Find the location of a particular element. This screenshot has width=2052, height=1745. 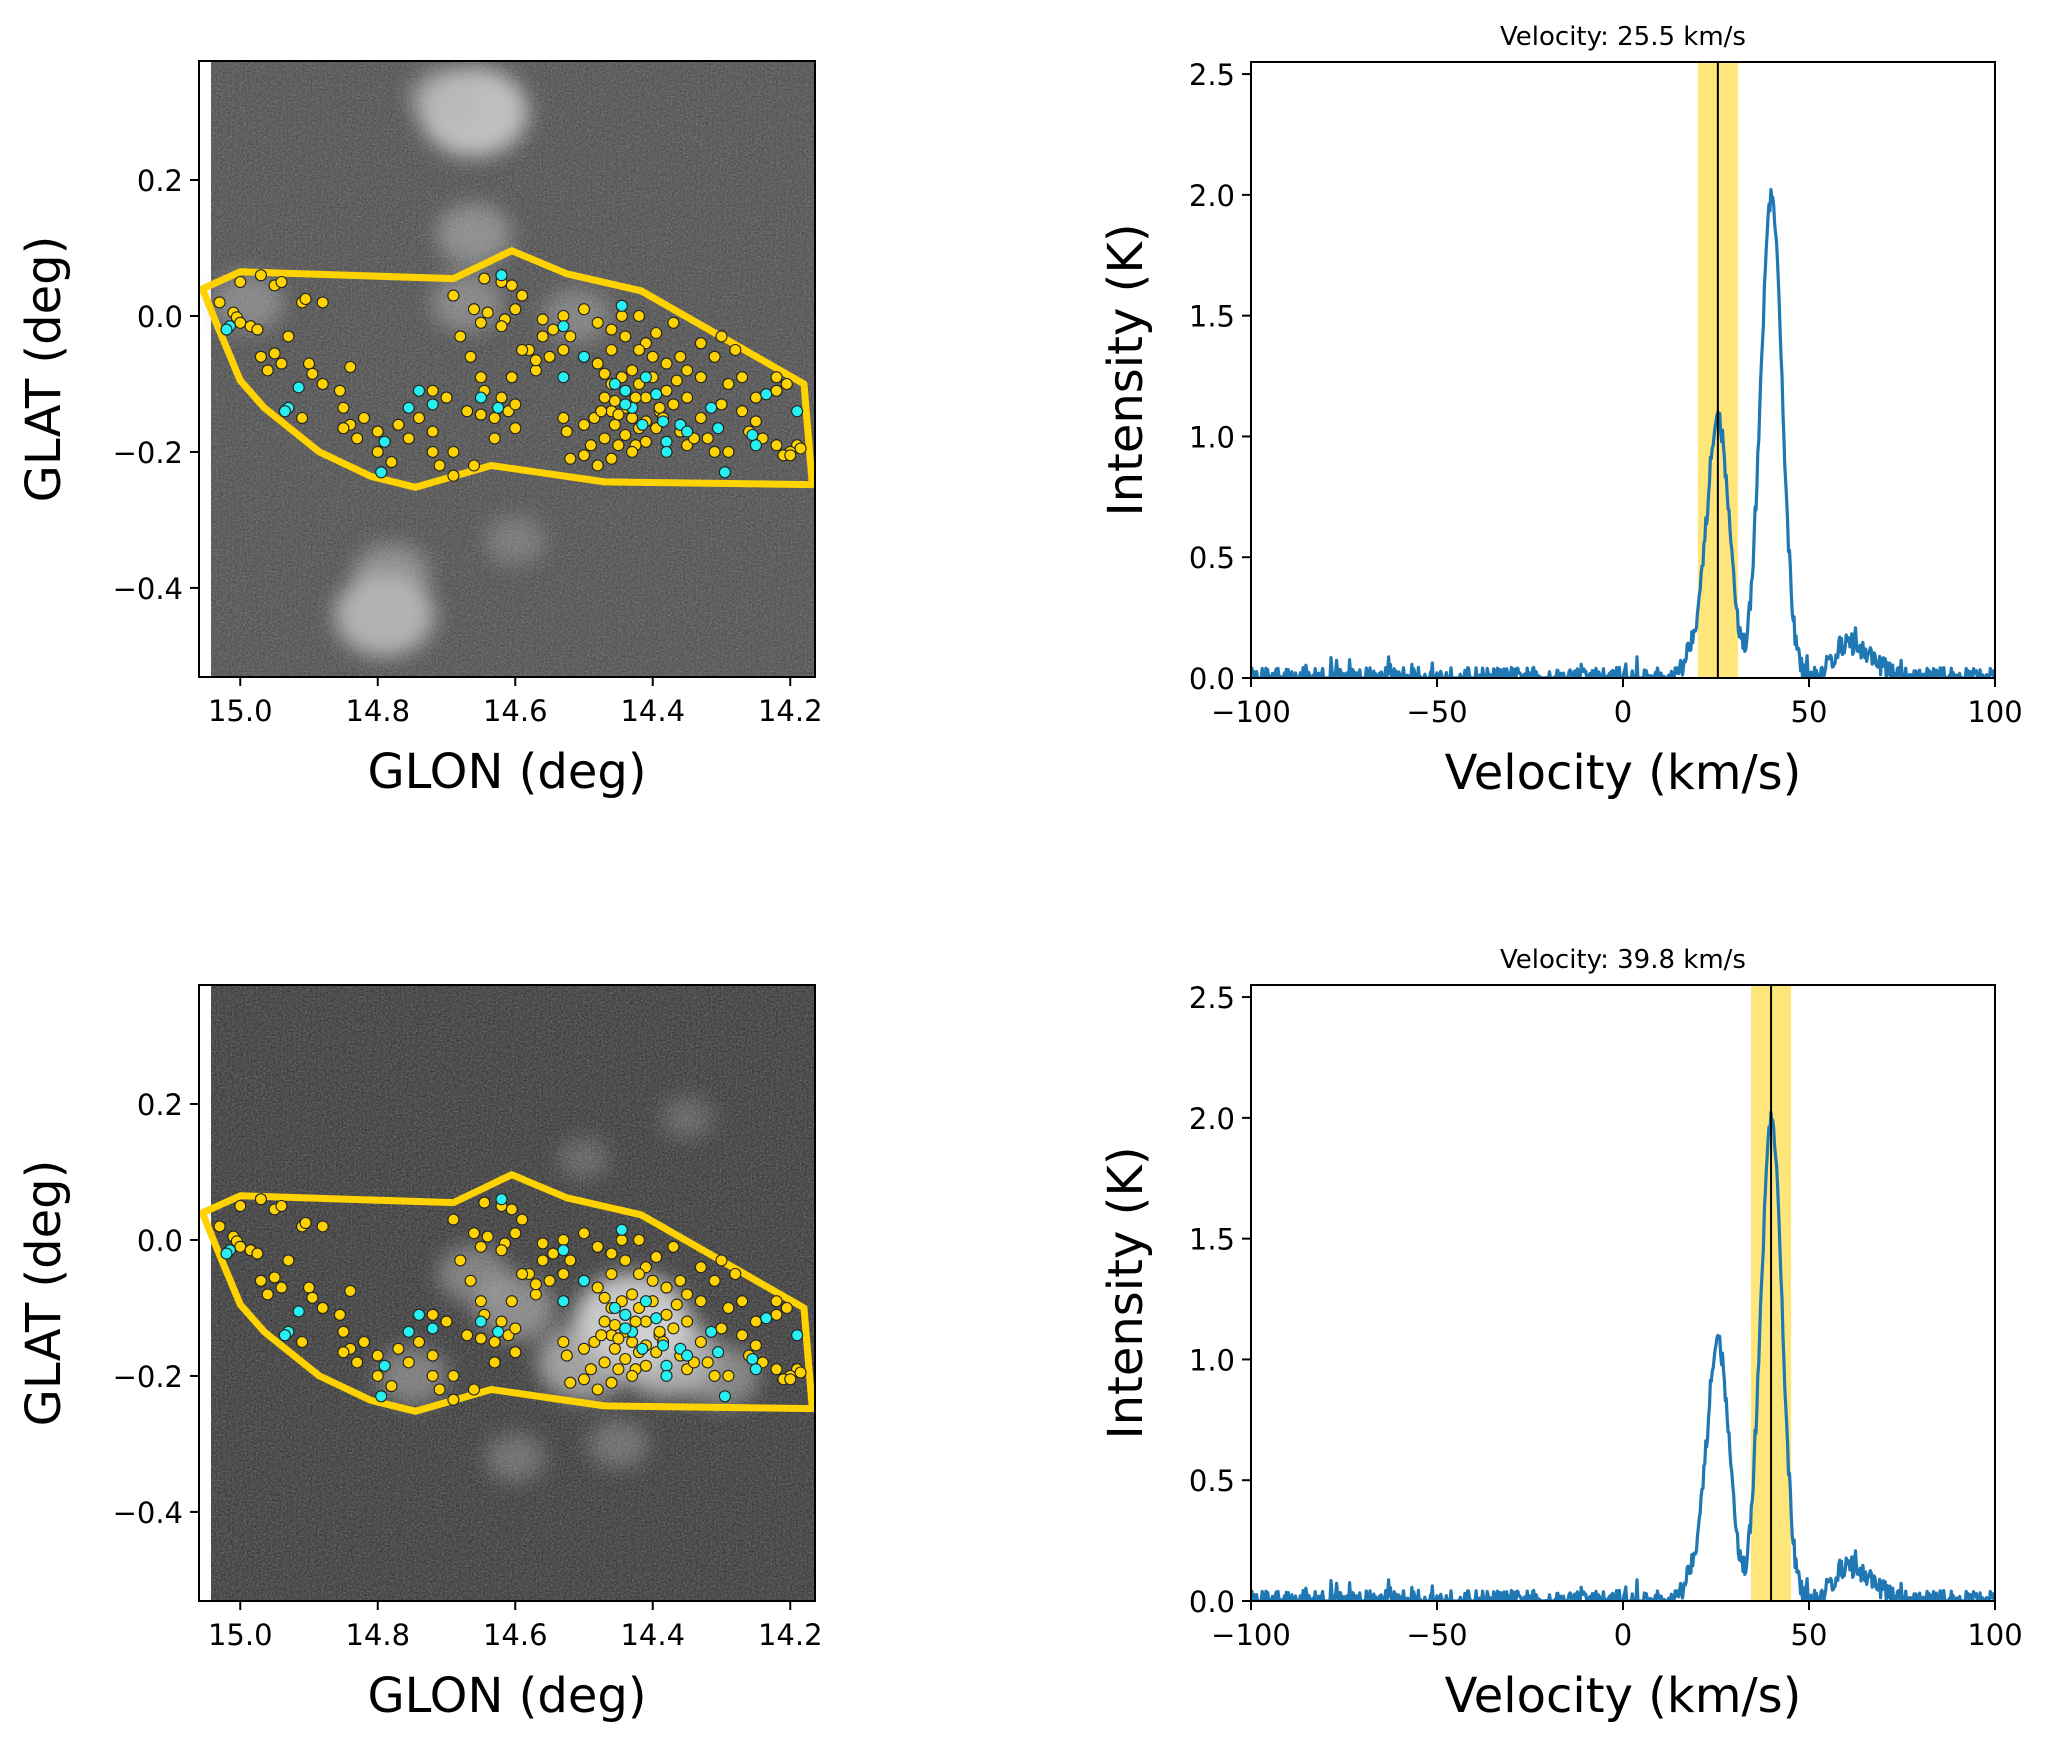

x-tick-label: 14.2 is located at coordinates (790, 1635).